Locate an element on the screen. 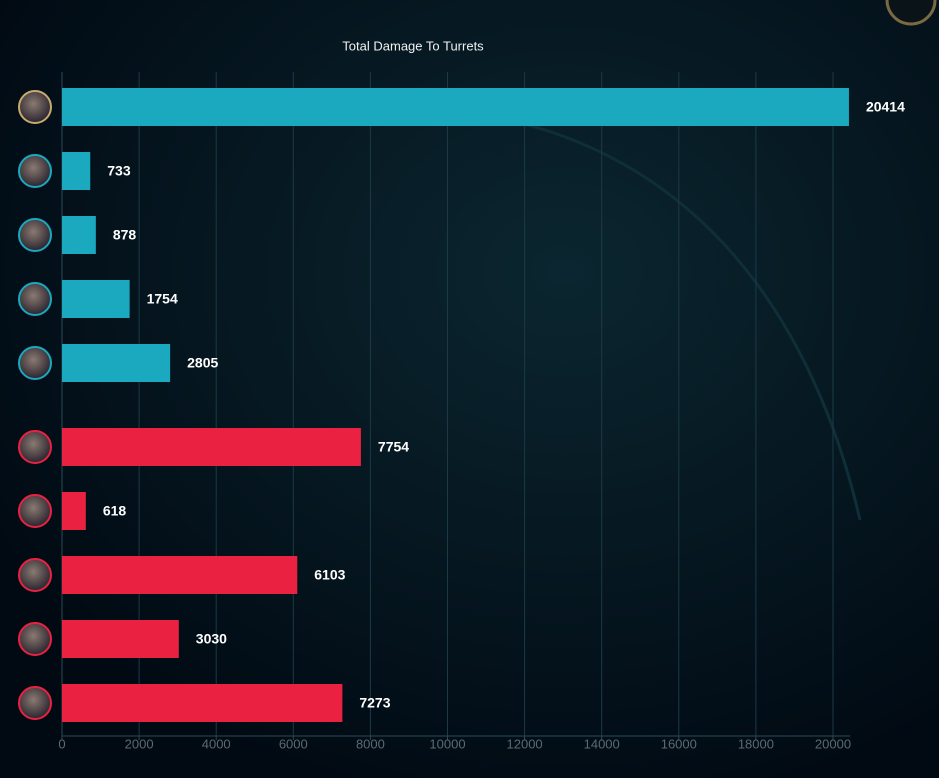  x-tick-label: 20000 is located at coordinates (833, 743).